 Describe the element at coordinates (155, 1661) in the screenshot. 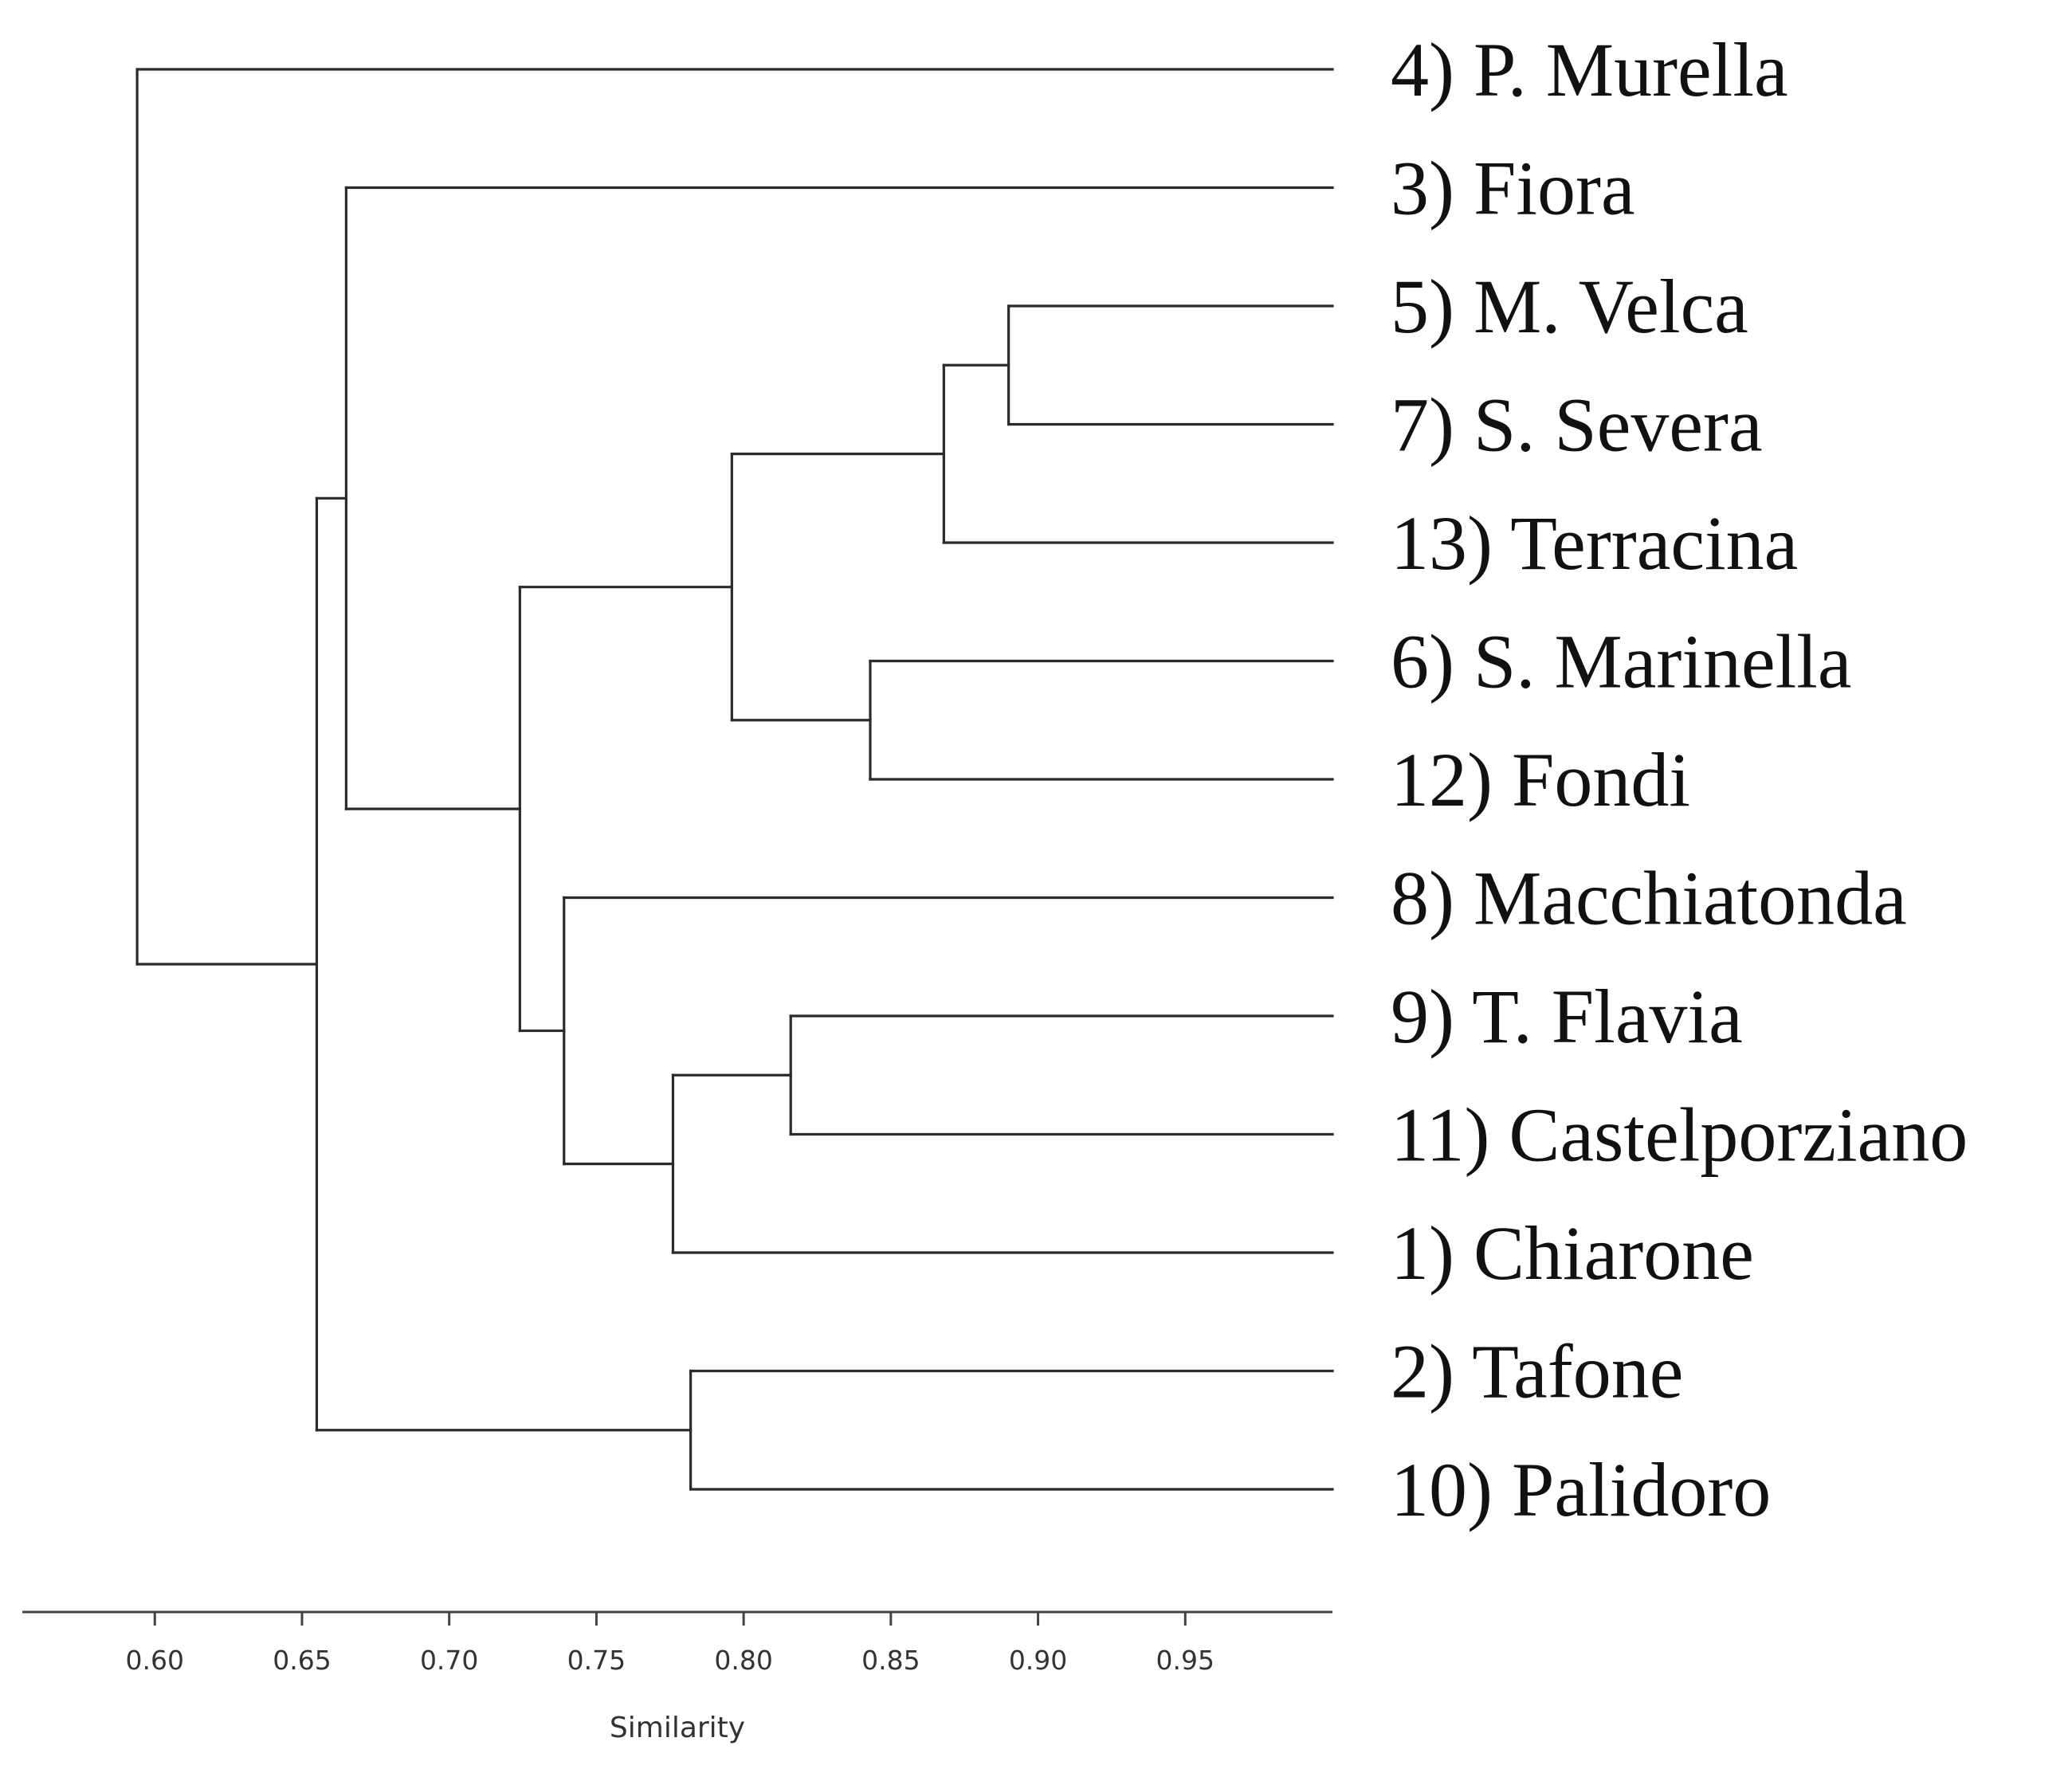

I see `x-tick-label: 0.60` at that location.